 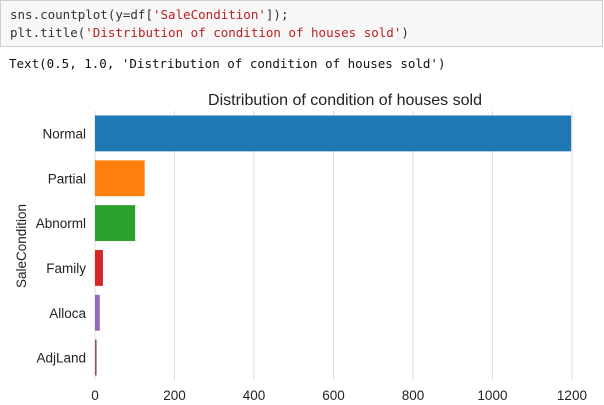 I want to click on y-tick-label: Family, so click(x=66, y=268).